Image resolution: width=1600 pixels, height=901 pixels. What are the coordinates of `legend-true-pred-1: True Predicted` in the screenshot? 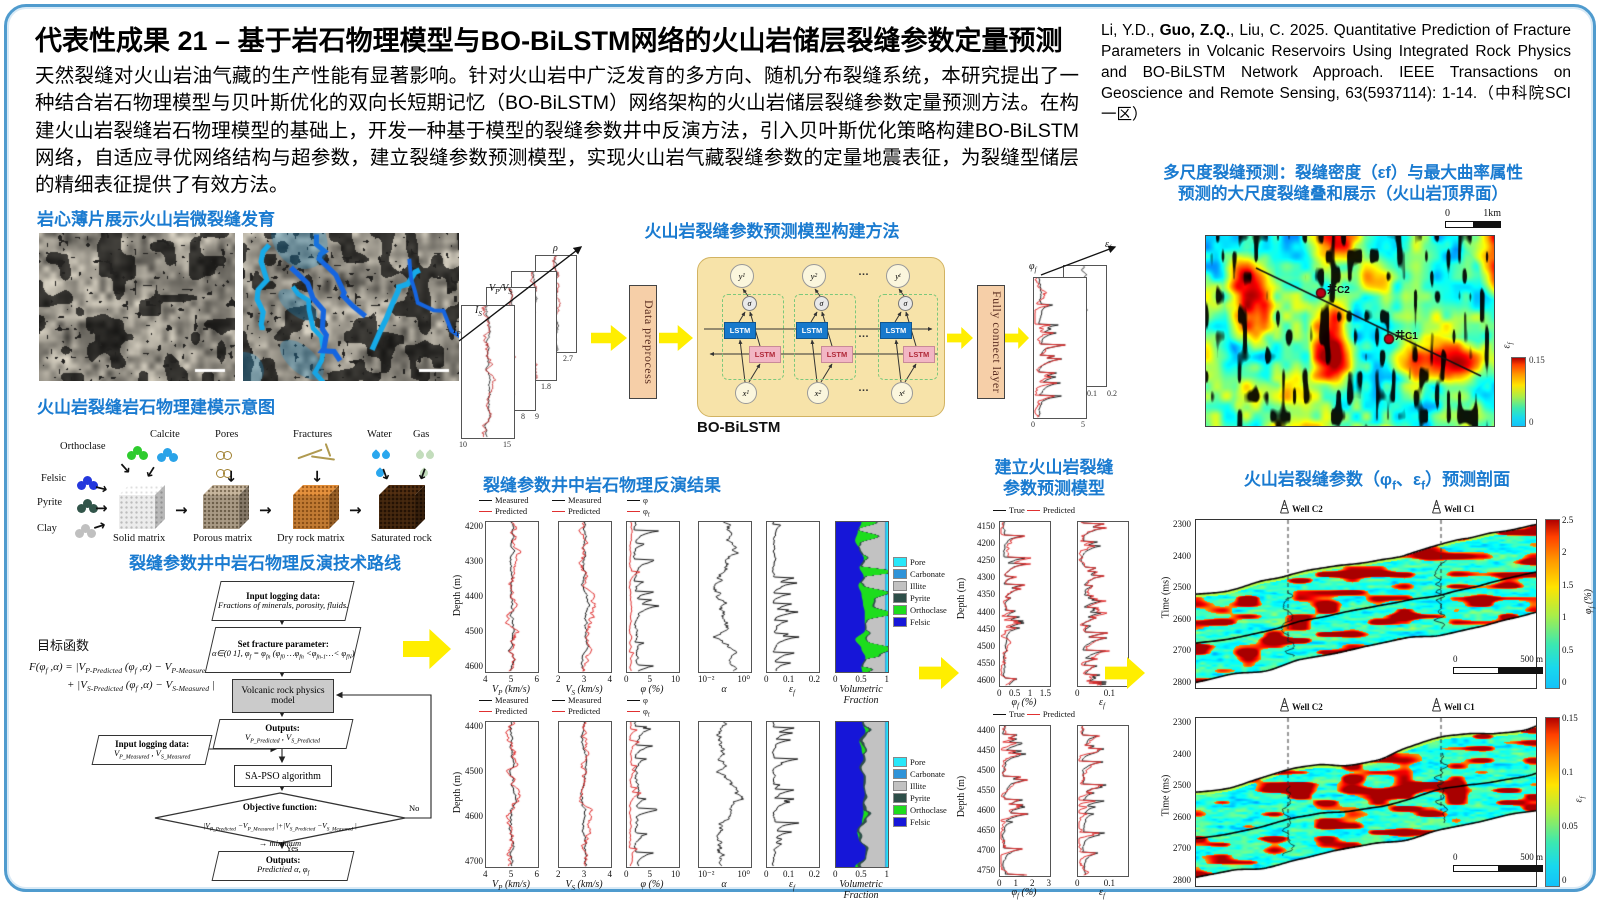 It's located at (1034, 510).